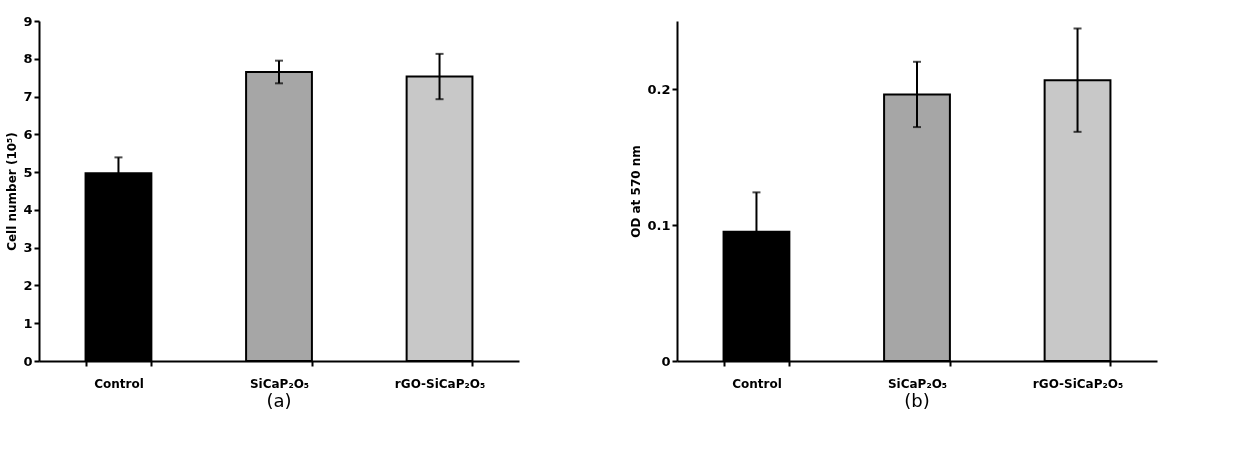 This screenshot has width=1251, height=466. I want to click on y-tick-label: 8, so click(28, 59).